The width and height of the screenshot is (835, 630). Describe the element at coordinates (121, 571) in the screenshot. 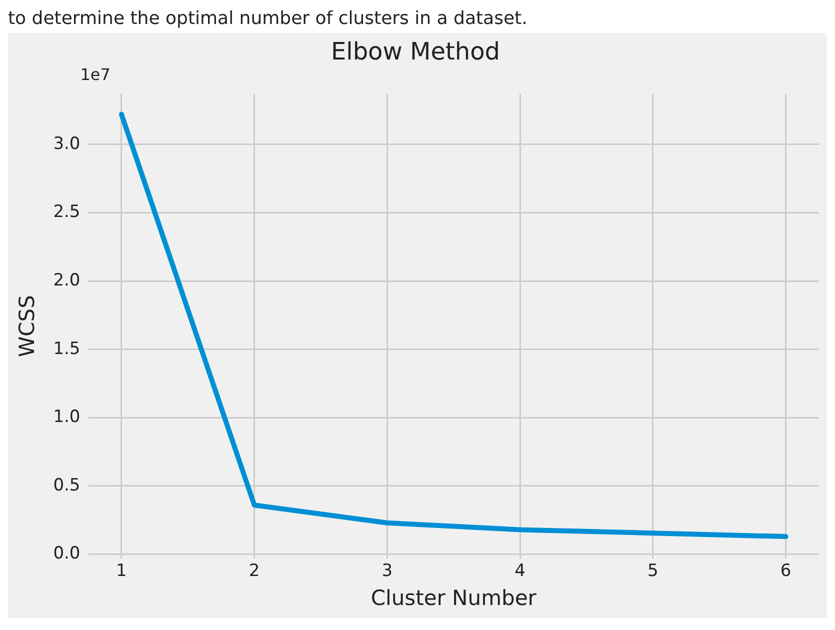

I see `x-tick-label: 1` at that location.